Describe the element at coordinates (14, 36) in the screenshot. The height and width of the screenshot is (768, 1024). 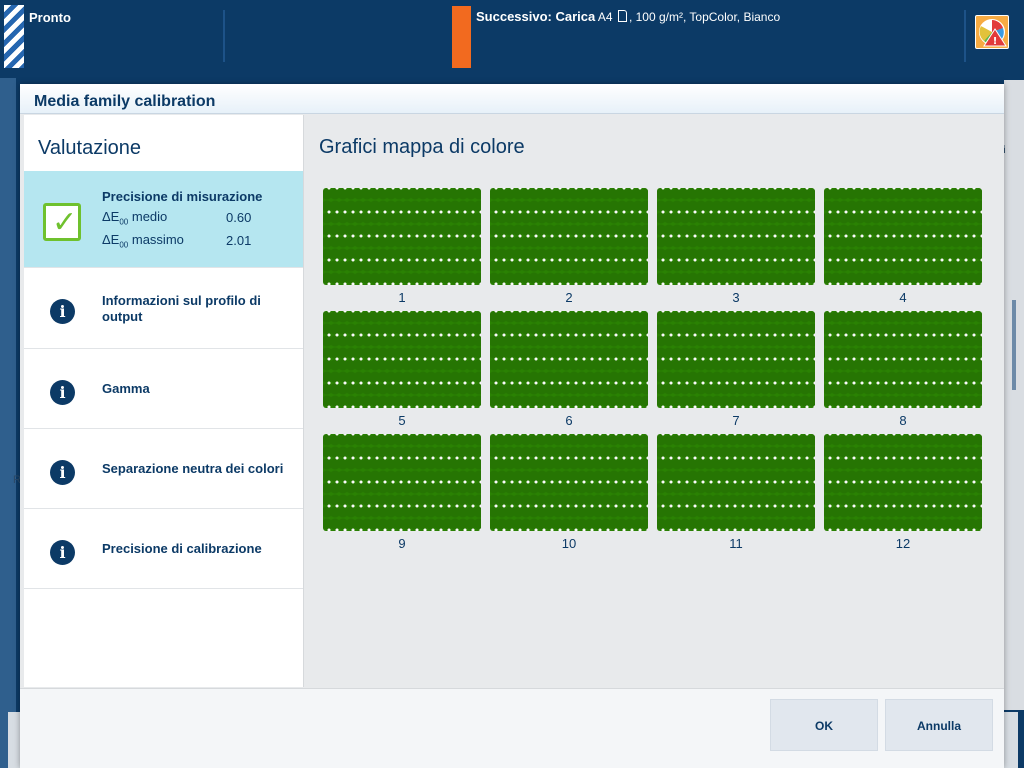
I see `status-stripe-indicator` at that location.